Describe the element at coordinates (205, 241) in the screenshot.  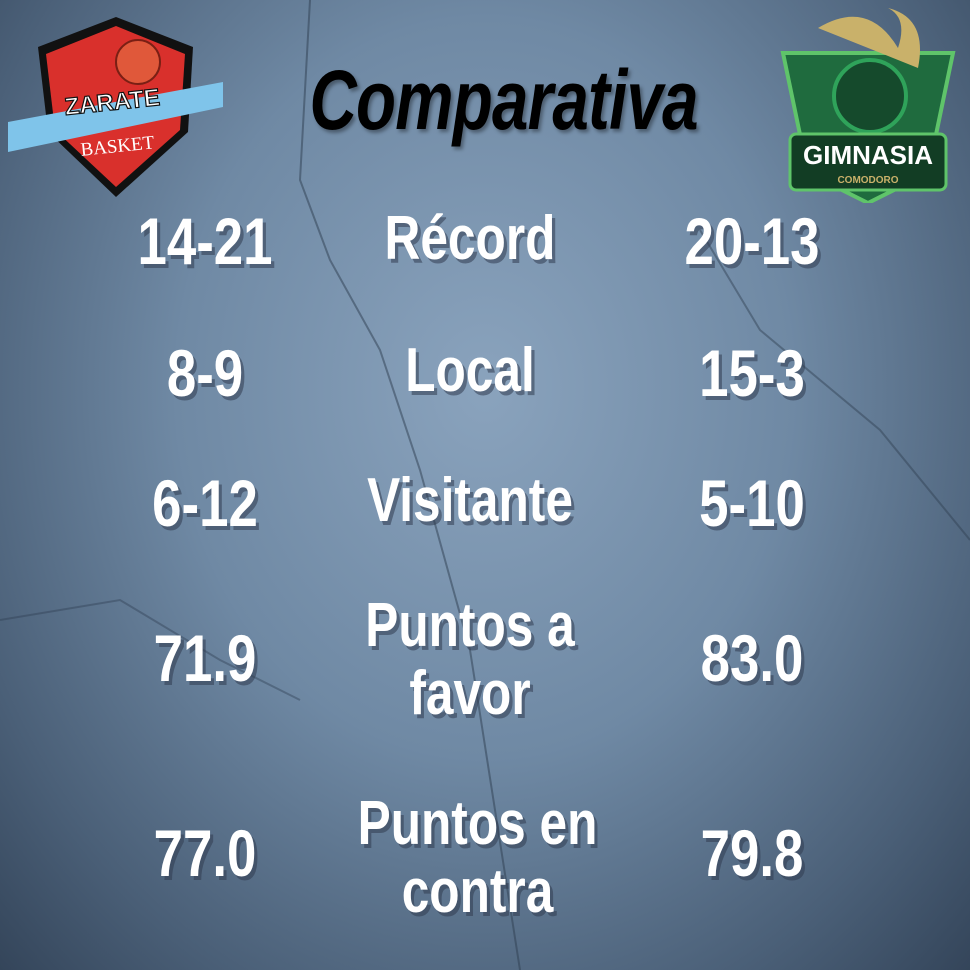
I see `home-record: 14-21` at that location.